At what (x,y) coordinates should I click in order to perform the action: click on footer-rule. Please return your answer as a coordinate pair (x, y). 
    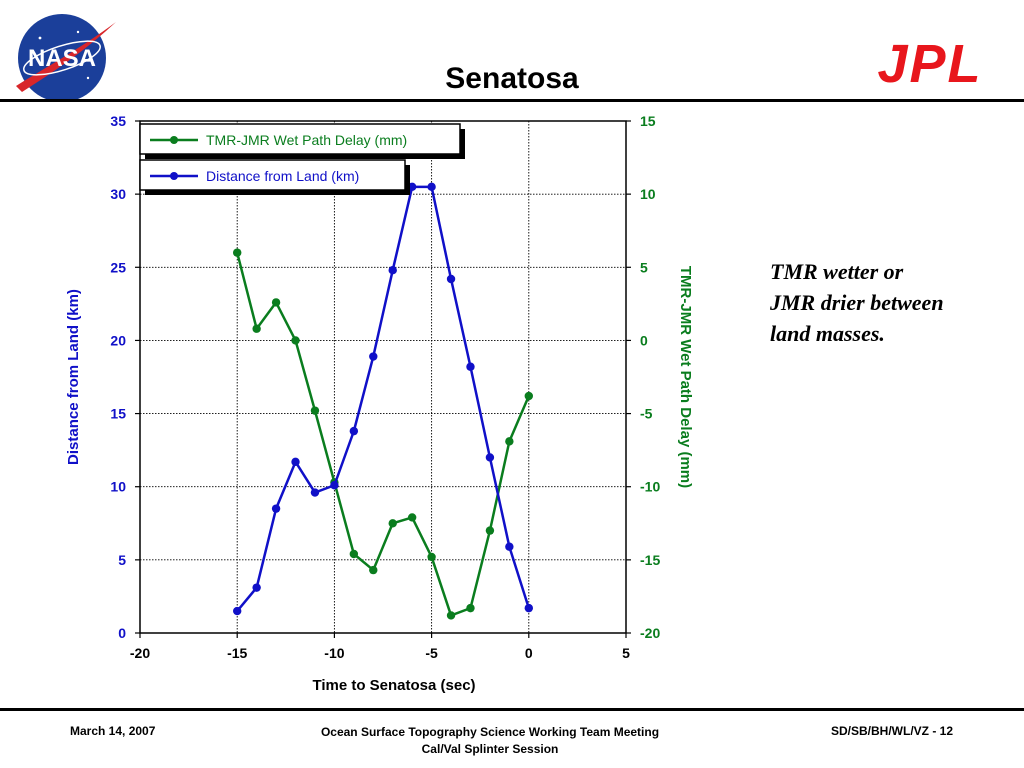
    Looking at the image, I should click on (512, 709).